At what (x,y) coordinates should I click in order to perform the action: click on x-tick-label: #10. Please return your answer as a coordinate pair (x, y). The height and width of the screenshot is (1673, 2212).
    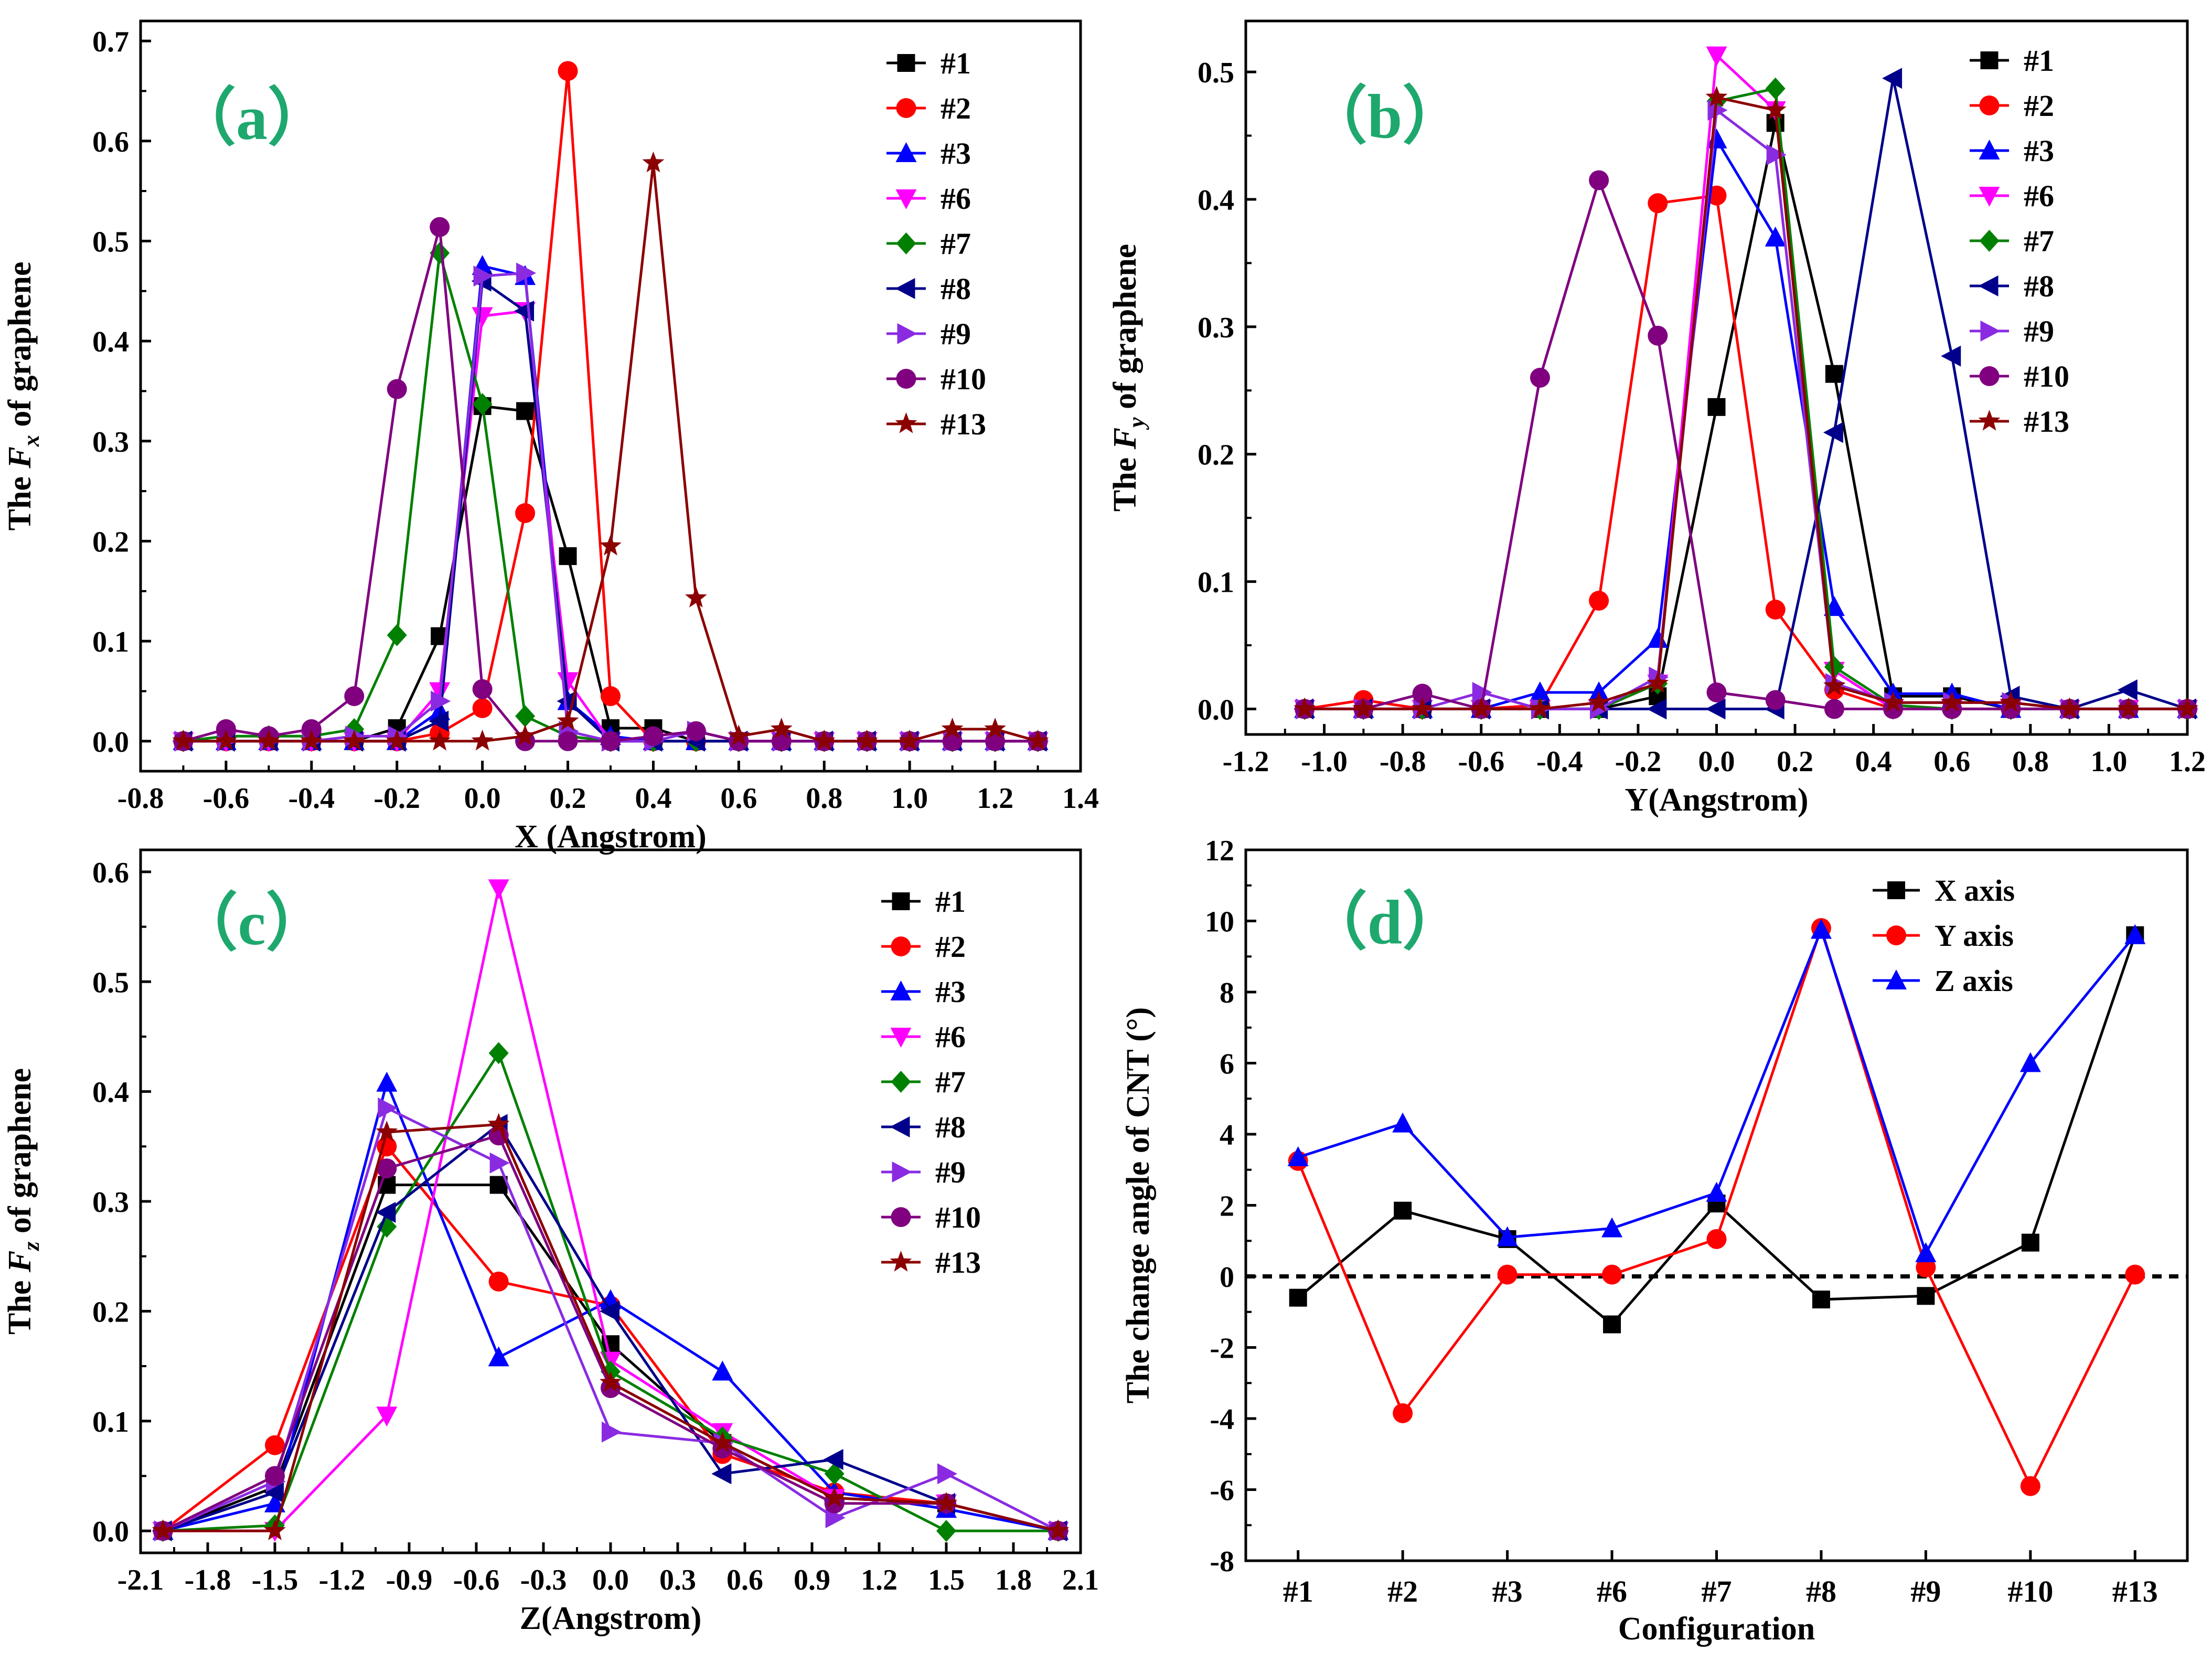
    Looking at the image, I should click on (2030, 1591).